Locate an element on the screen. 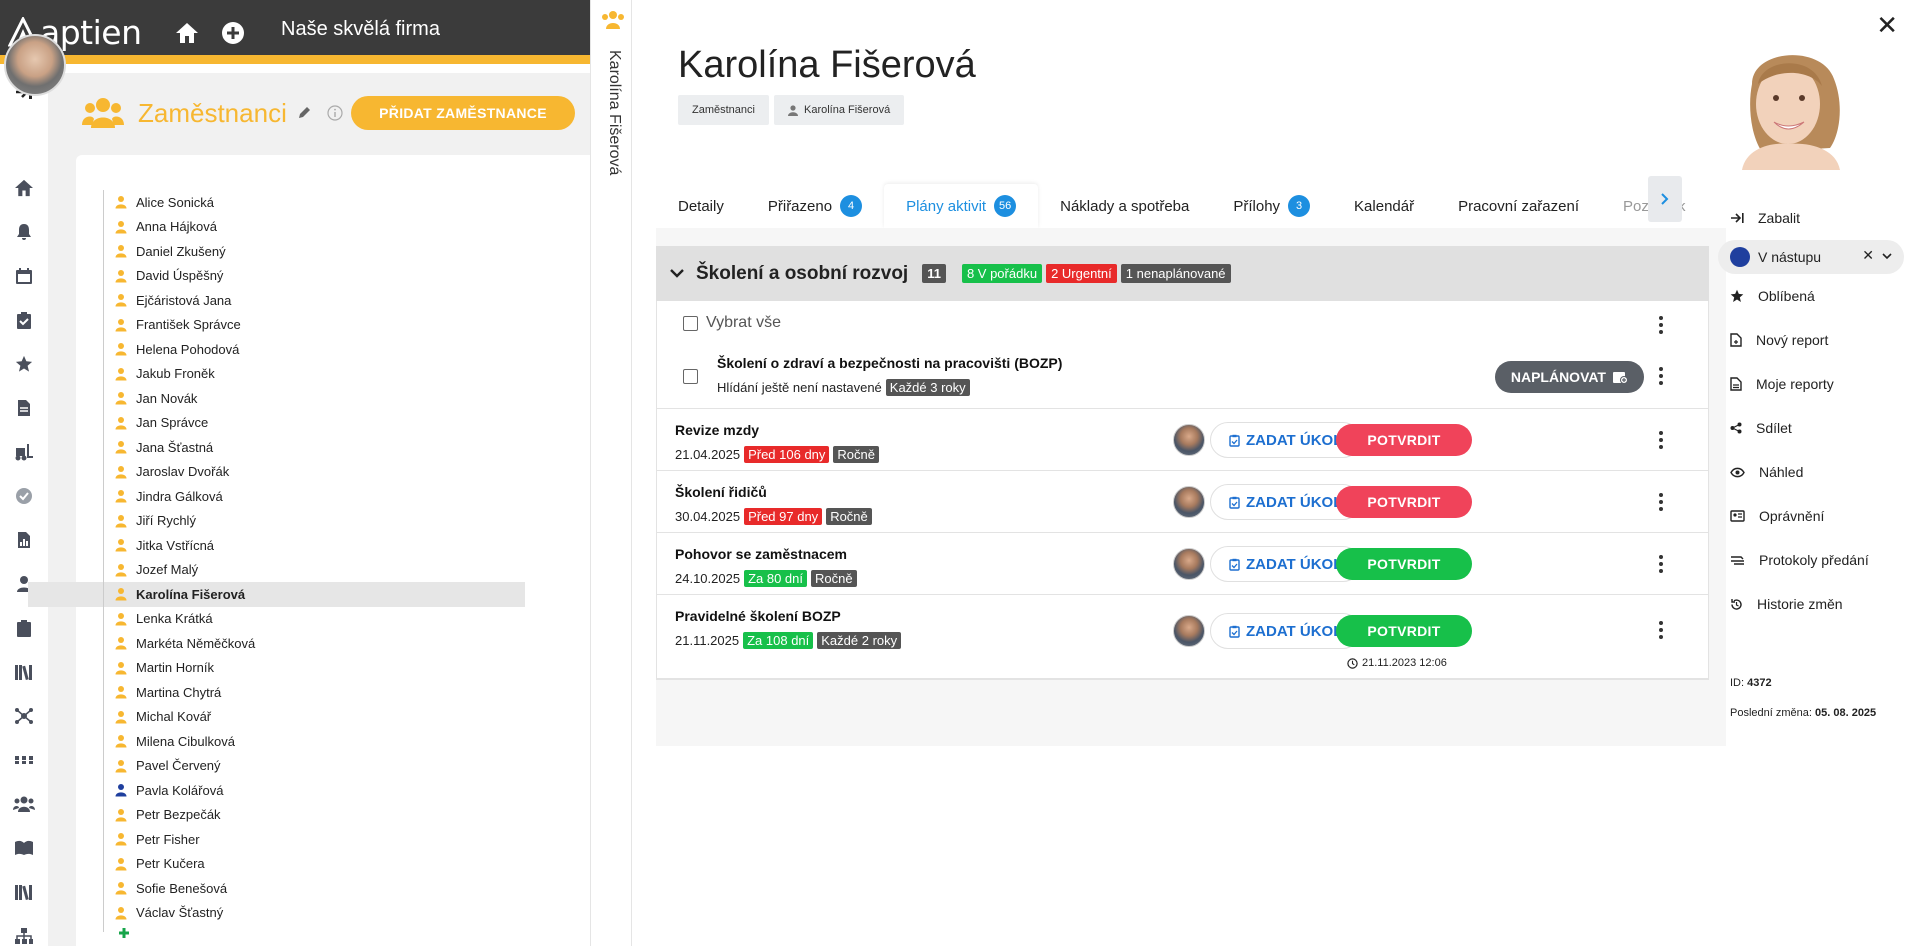 This screenshot has height=946, width=1920. chevron-down-icon is located at coordinates (677, 273).